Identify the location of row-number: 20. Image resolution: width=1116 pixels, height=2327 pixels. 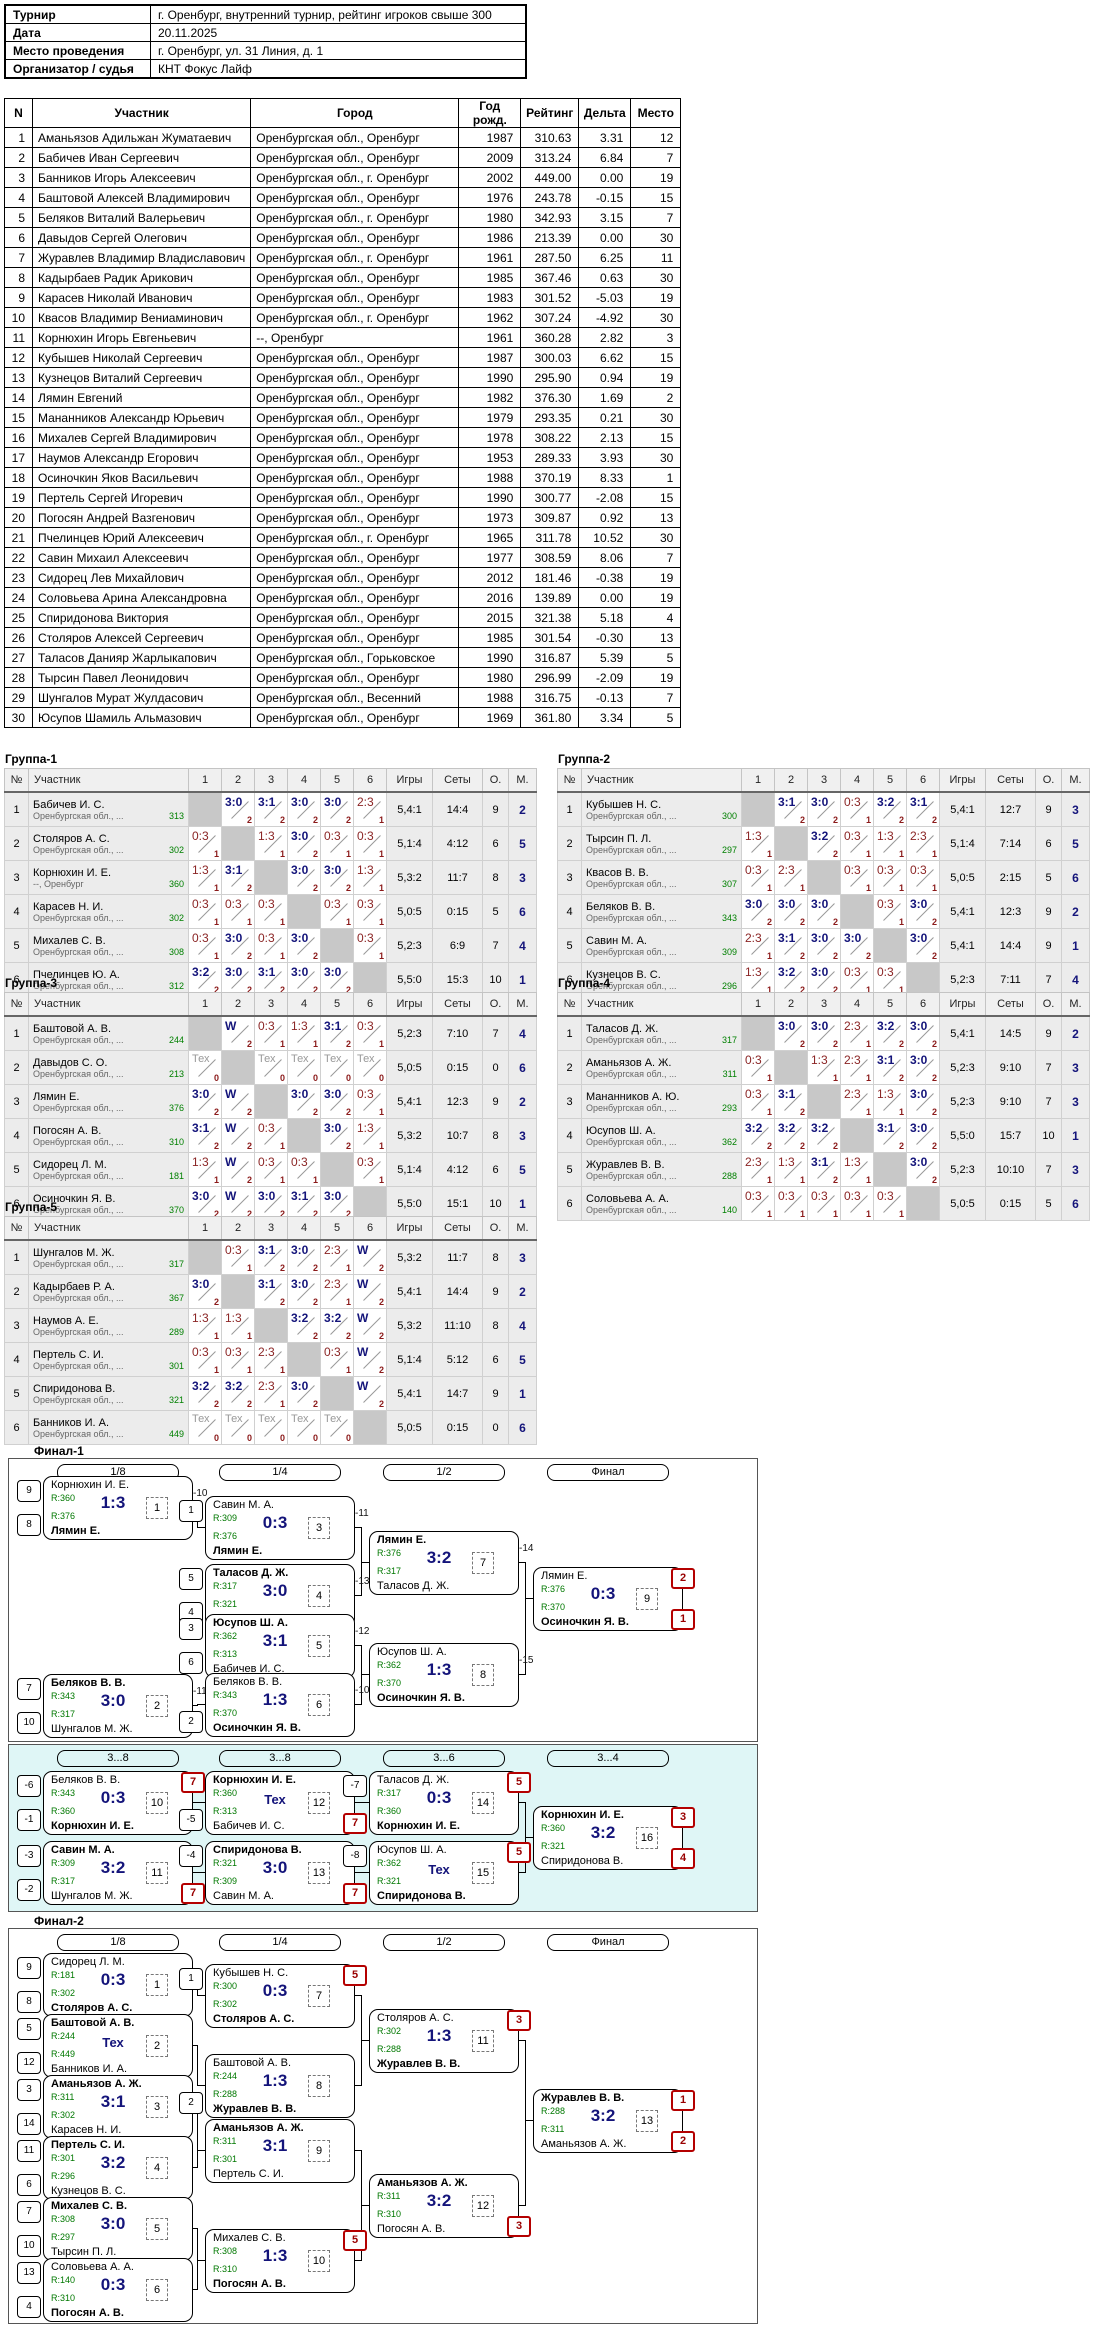
(18, 517).